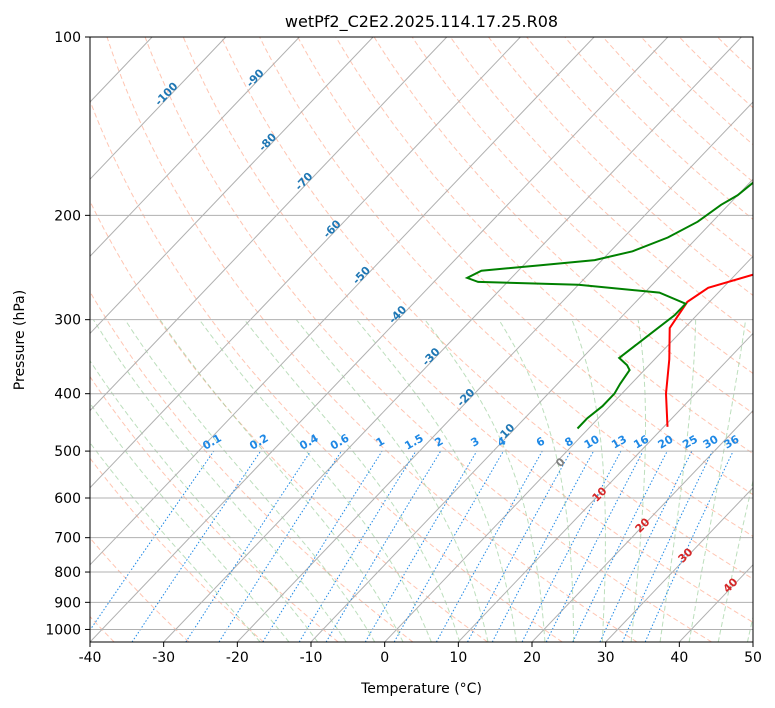  I want to click on y-tick-label: 800, so click(67, 573).